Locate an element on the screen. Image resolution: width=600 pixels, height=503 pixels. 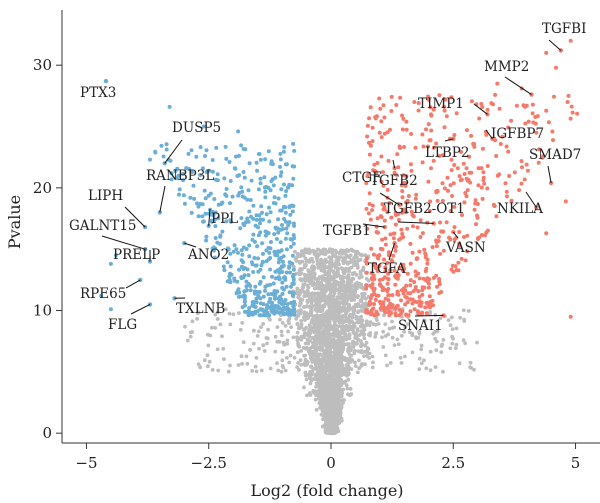
connector-ranbp3l is located at coordinates (162, 199).